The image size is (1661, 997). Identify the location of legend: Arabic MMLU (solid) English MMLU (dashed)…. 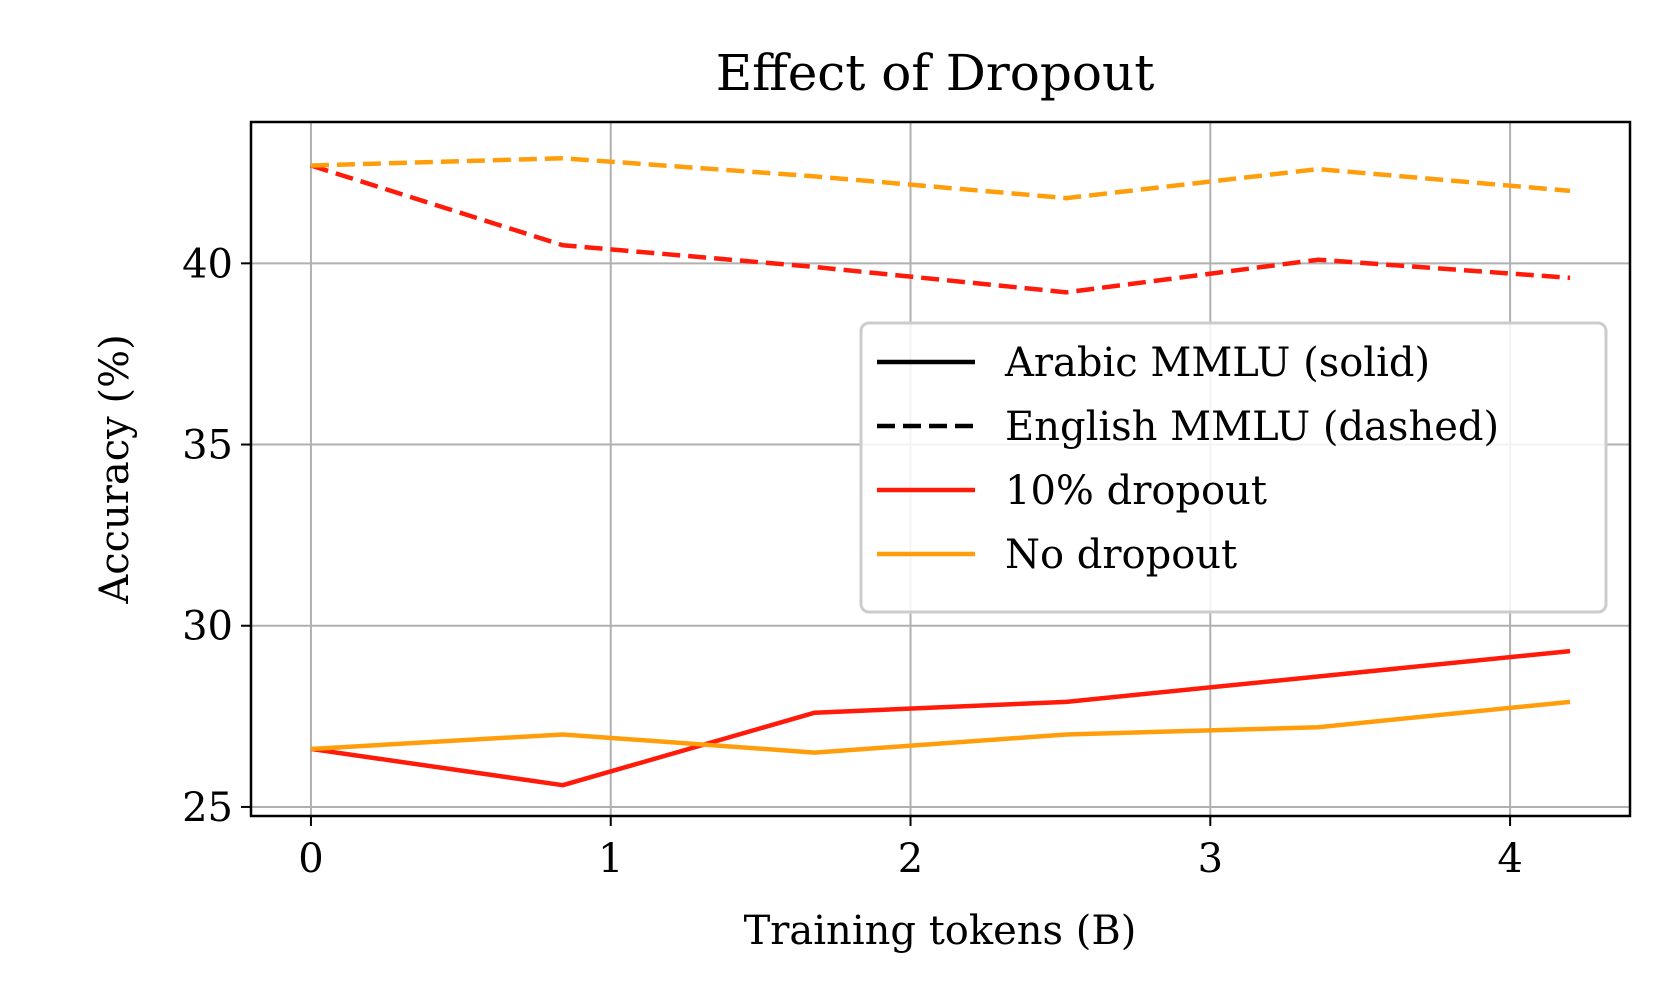
(1233, 467).